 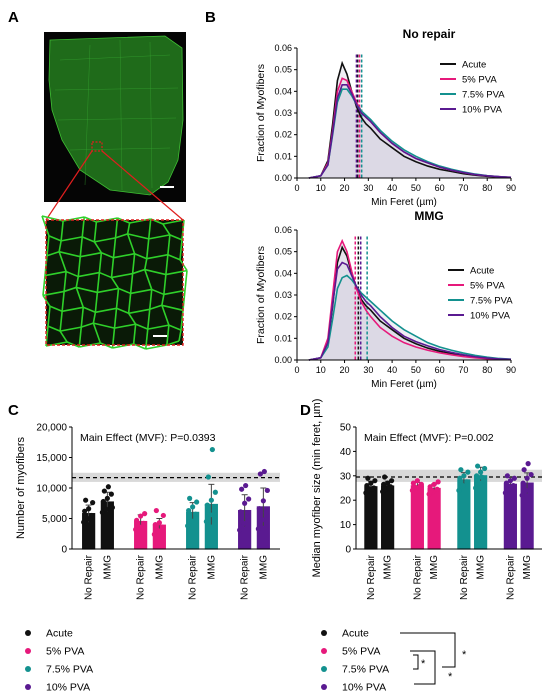 I want to click on x-tick-label: 40, so click(x=392, y=370).